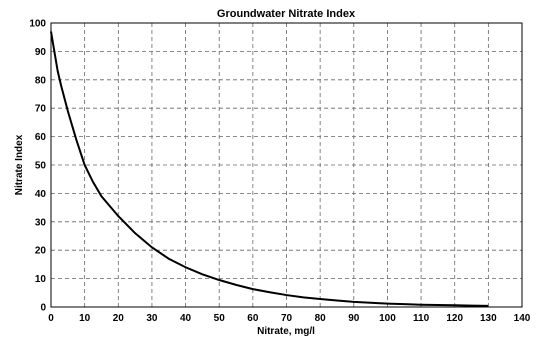 Image resolution: width=539 pixels, height=339 pixels. What do you see at coordinates (41, 251) in the screenshot?
I see `y-tick-label: 20` at bounding box center [41, 251].